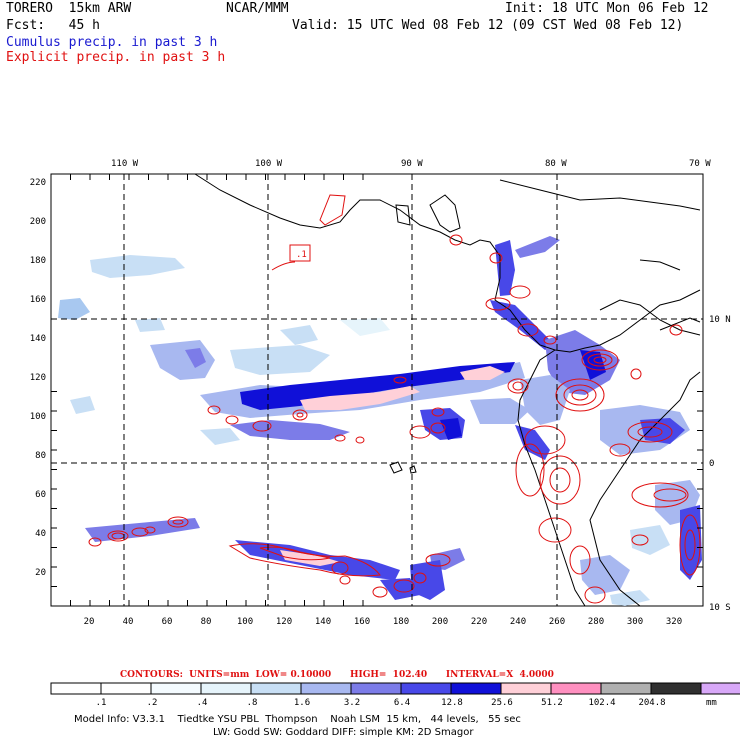 The width and height of the screenshot is (740, 740). What do you see at coordinates (302, 703) in the screenshot?
I see `legend-level: 1.6` at bounding box center [302, 703].